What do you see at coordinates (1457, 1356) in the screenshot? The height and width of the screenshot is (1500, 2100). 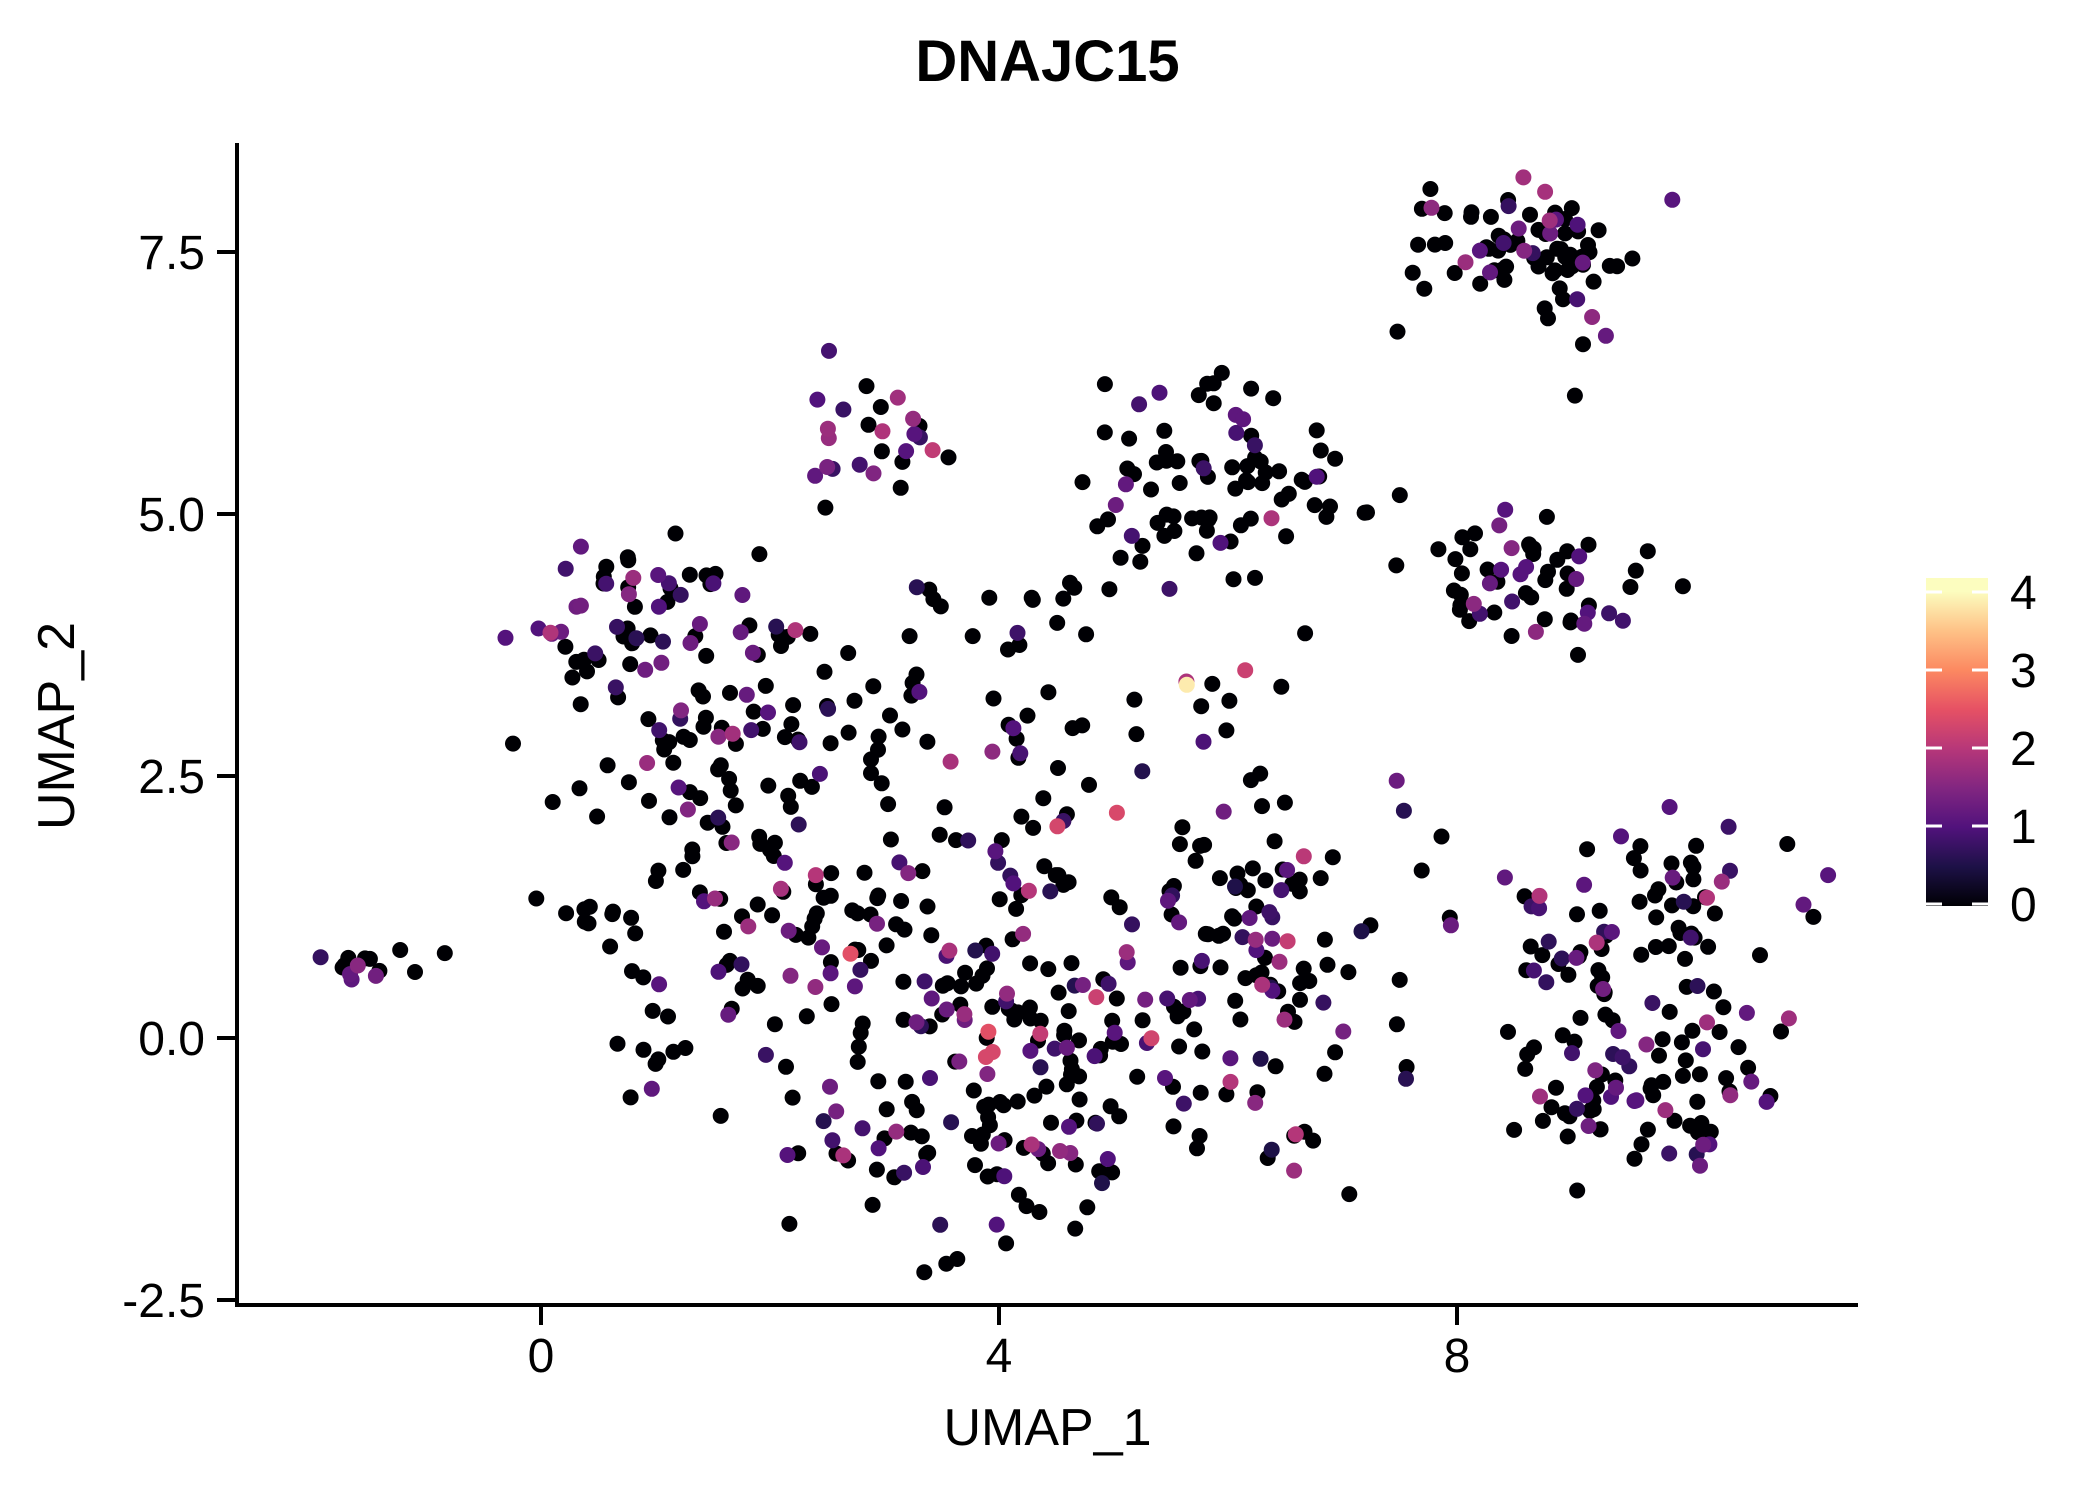 I see `x-tick-label: 8` at bounding box center [1457, 1356].